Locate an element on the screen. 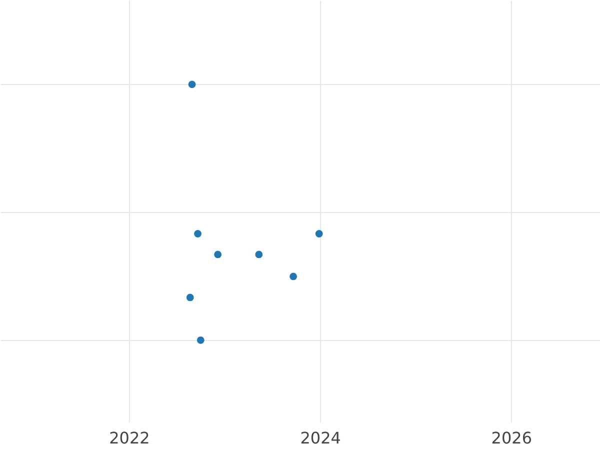  x-tick-label: 2026 is located at coordinates (511, 438).